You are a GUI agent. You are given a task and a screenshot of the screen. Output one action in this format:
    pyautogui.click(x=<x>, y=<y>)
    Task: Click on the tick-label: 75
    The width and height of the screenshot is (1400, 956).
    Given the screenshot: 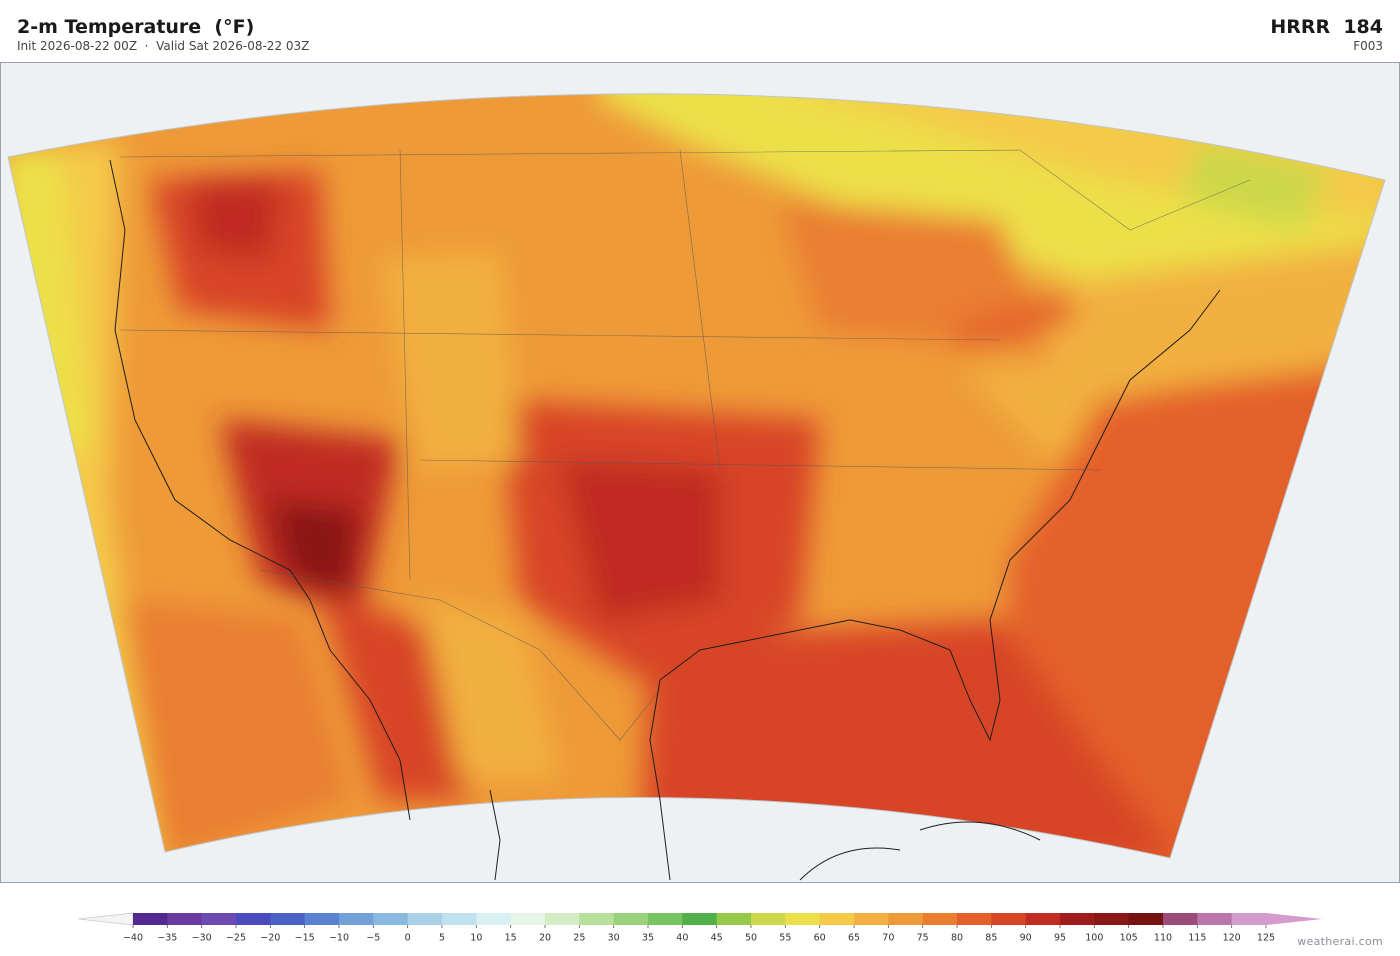 What is the action you would take?
    pyautogui.click(x=923, y=937)
    